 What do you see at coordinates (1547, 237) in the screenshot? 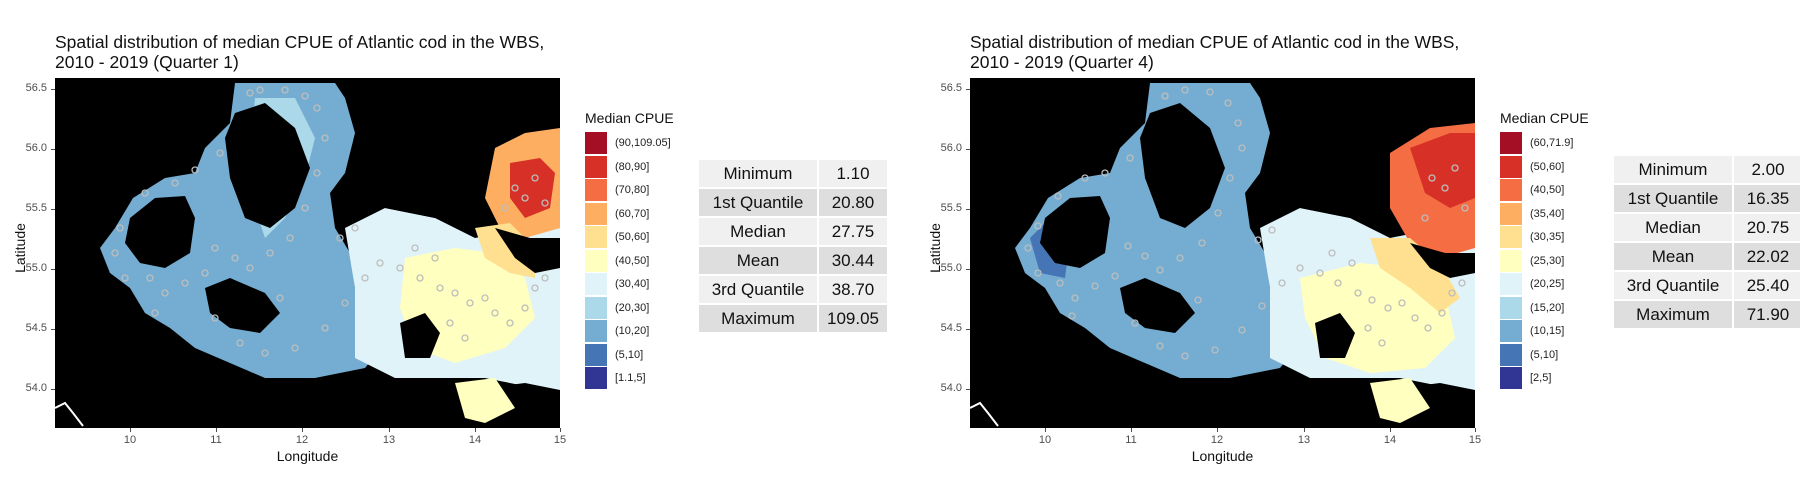
I see `legend-label: (30,35]` at bounding box center [1547, 237].